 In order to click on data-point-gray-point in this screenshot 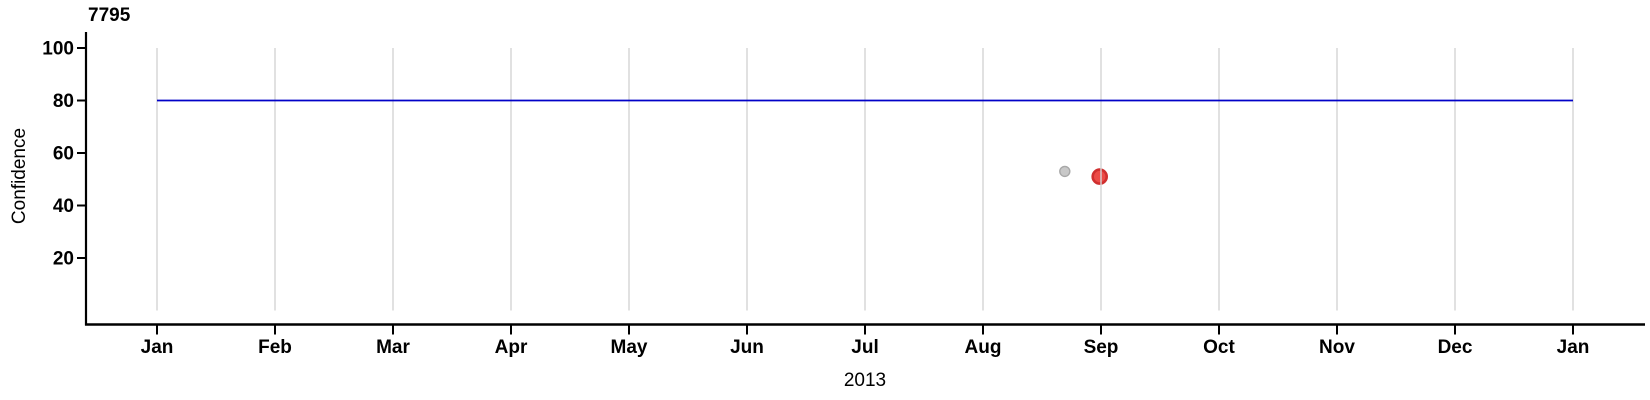, I will do `click(1065, 171)`.